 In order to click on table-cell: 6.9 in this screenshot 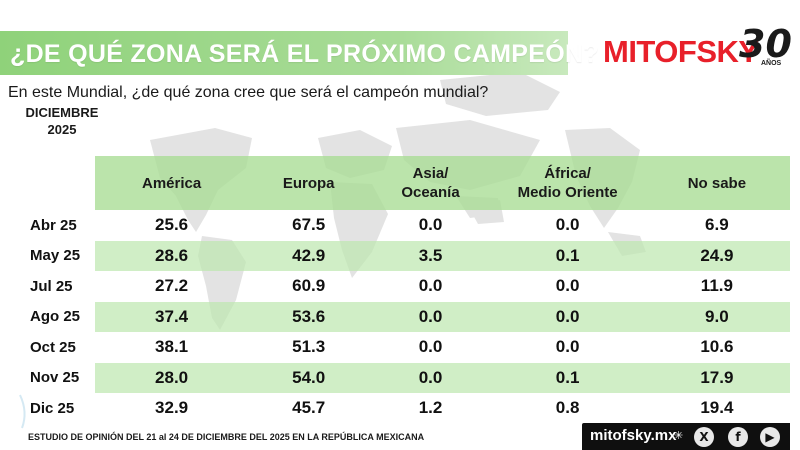, I will do `click(717, 225)`.